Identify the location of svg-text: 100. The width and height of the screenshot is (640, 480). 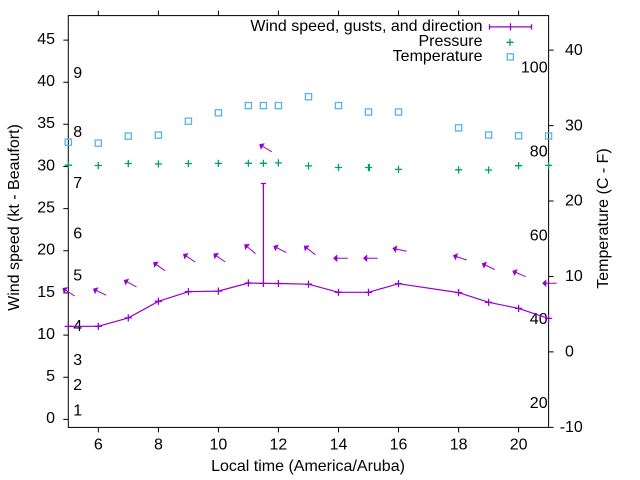
(534, 68).